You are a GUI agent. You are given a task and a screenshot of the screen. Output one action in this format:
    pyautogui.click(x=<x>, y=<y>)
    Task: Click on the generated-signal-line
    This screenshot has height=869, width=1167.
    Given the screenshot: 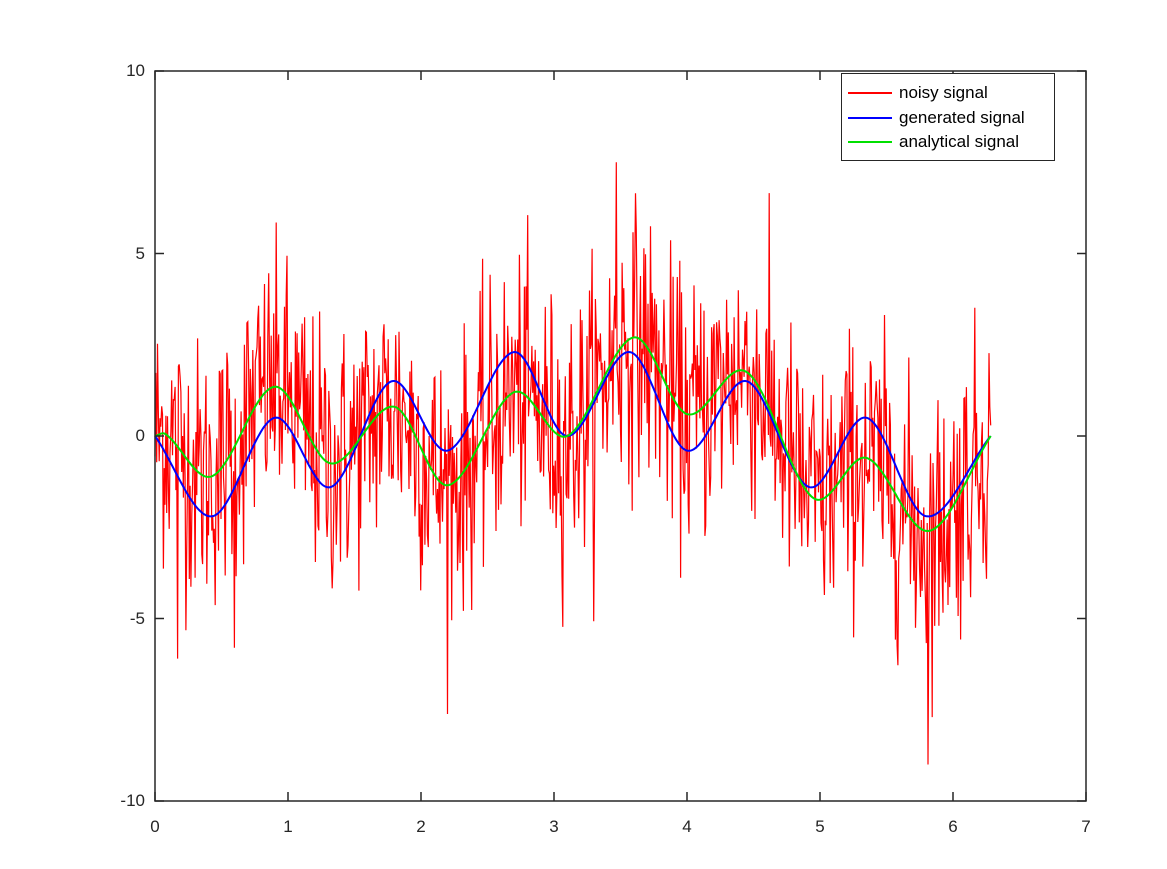 What is the action you would take?
    pyautogui.click(x=573, y=434)
    